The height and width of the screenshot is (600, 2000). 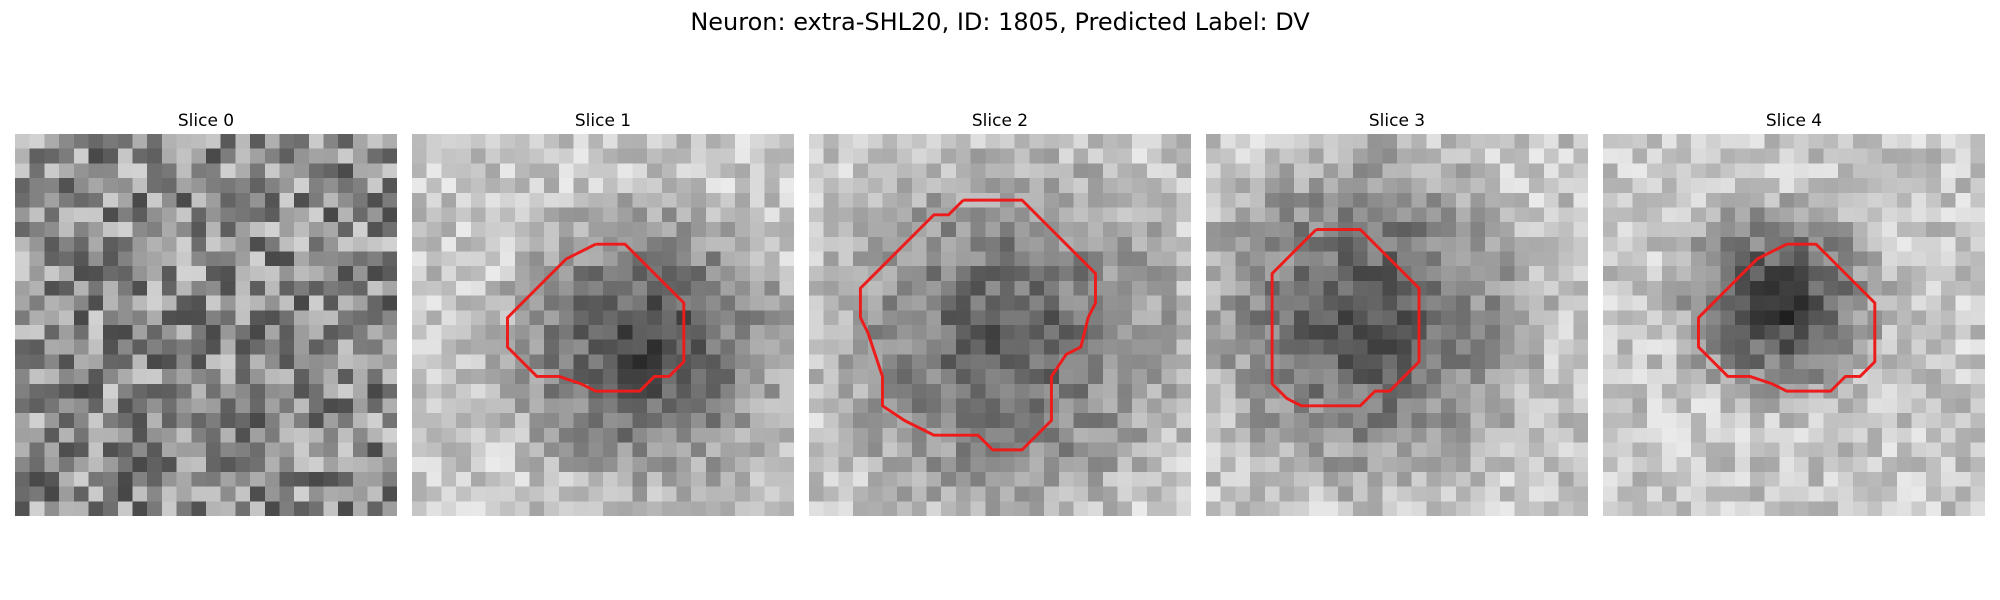 I want to click on slice-panel-0: Slice 0, so click(x=206, y=313).